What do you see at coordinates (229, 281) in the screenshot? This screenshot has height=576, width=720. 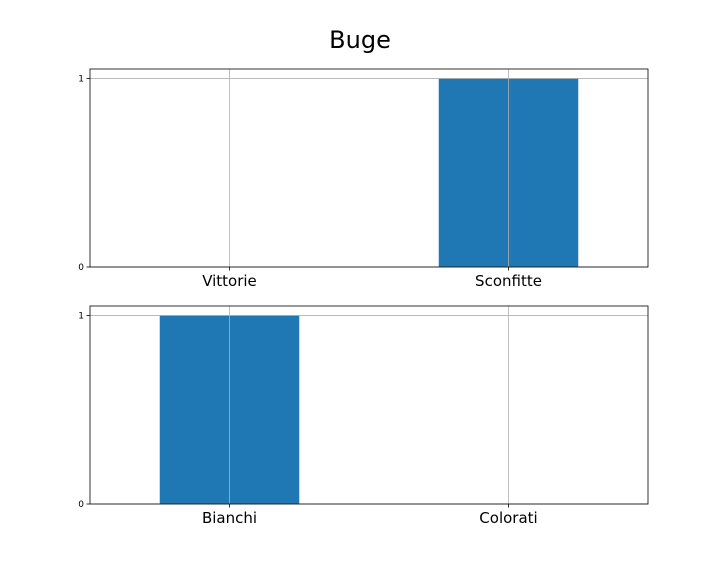 I see `x-tick-label: Vittorie` at bounding box center [229, 281].